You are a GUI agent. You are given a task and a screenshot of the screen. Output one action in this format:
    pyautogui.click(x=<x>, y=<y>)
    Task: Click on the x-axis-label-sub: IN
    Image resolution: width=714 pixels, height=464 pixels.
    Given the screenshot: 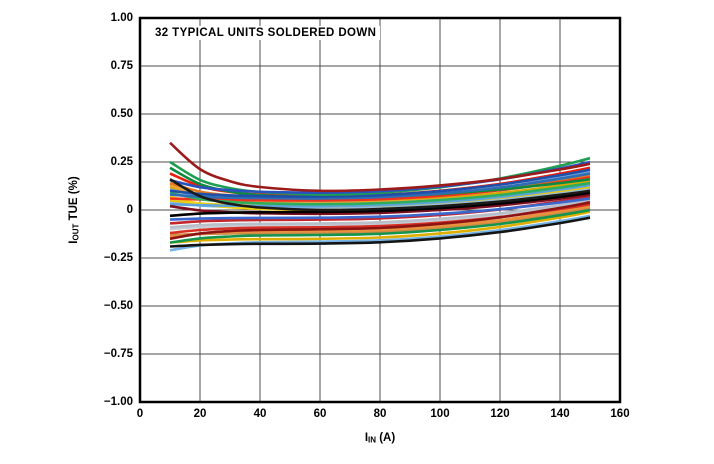 What is the action you would take?
    pyautogui.click(x=372, y=440)
    